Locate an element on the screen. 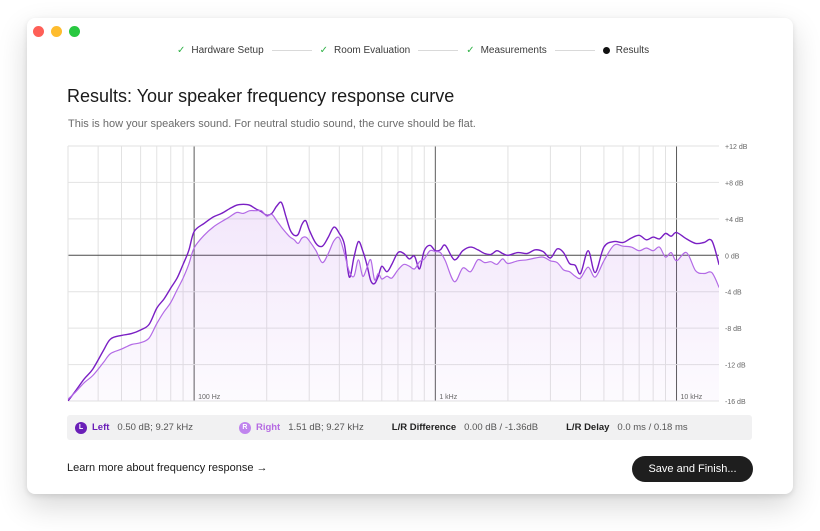 Image resolution: width=820 pixels, height=531 pixels. step-room-evaluation: ✓ Room Evaluation is located at coordinates (365, 50).